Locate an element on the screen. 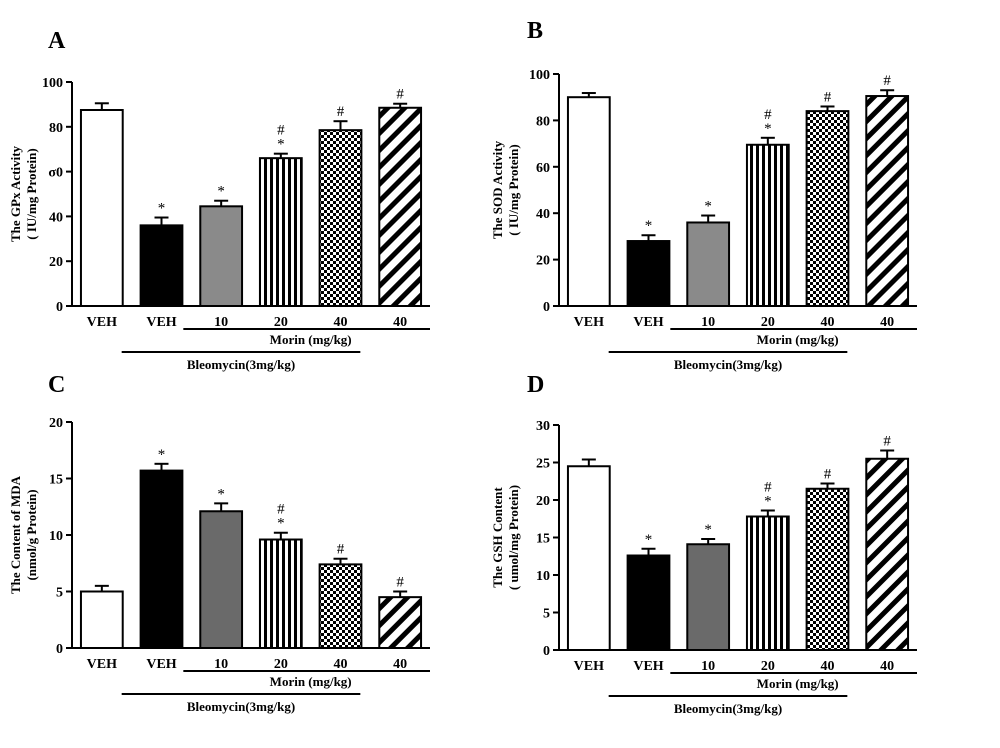 The image size is (1000, 748). panel-letter: A is located at coordinates (57, 41).